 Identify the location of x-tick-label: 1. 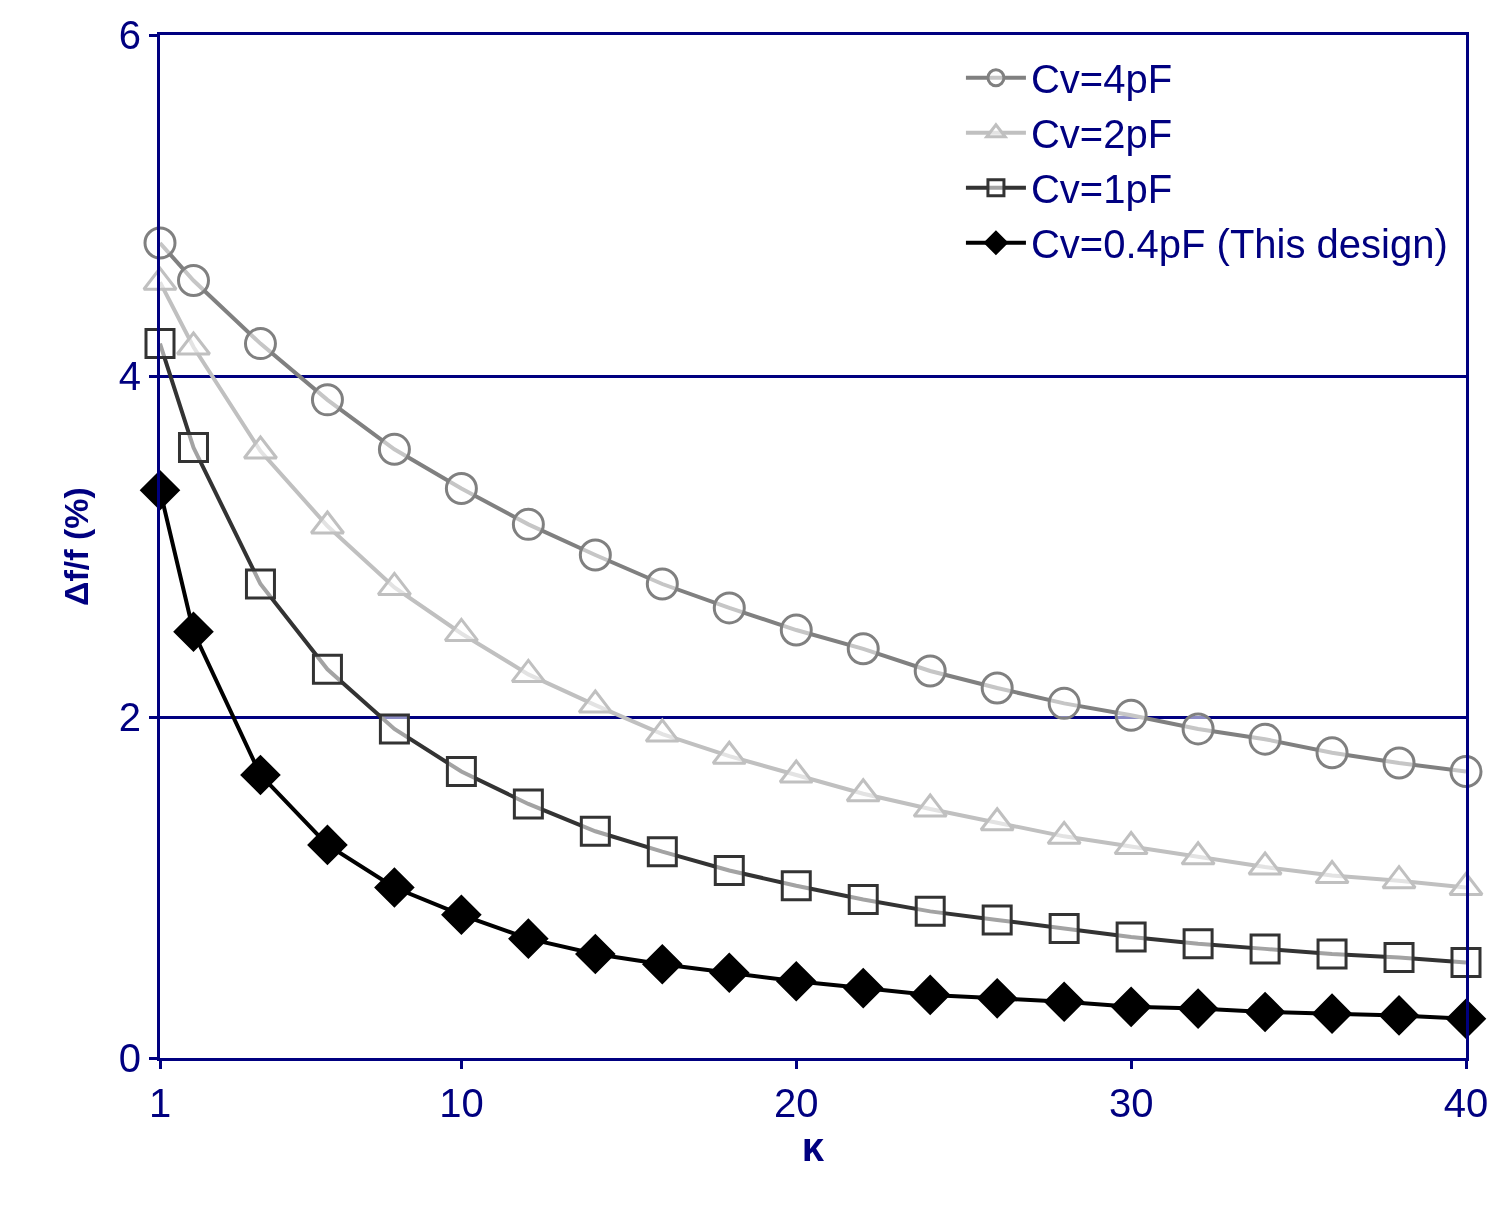
(160, 1103).